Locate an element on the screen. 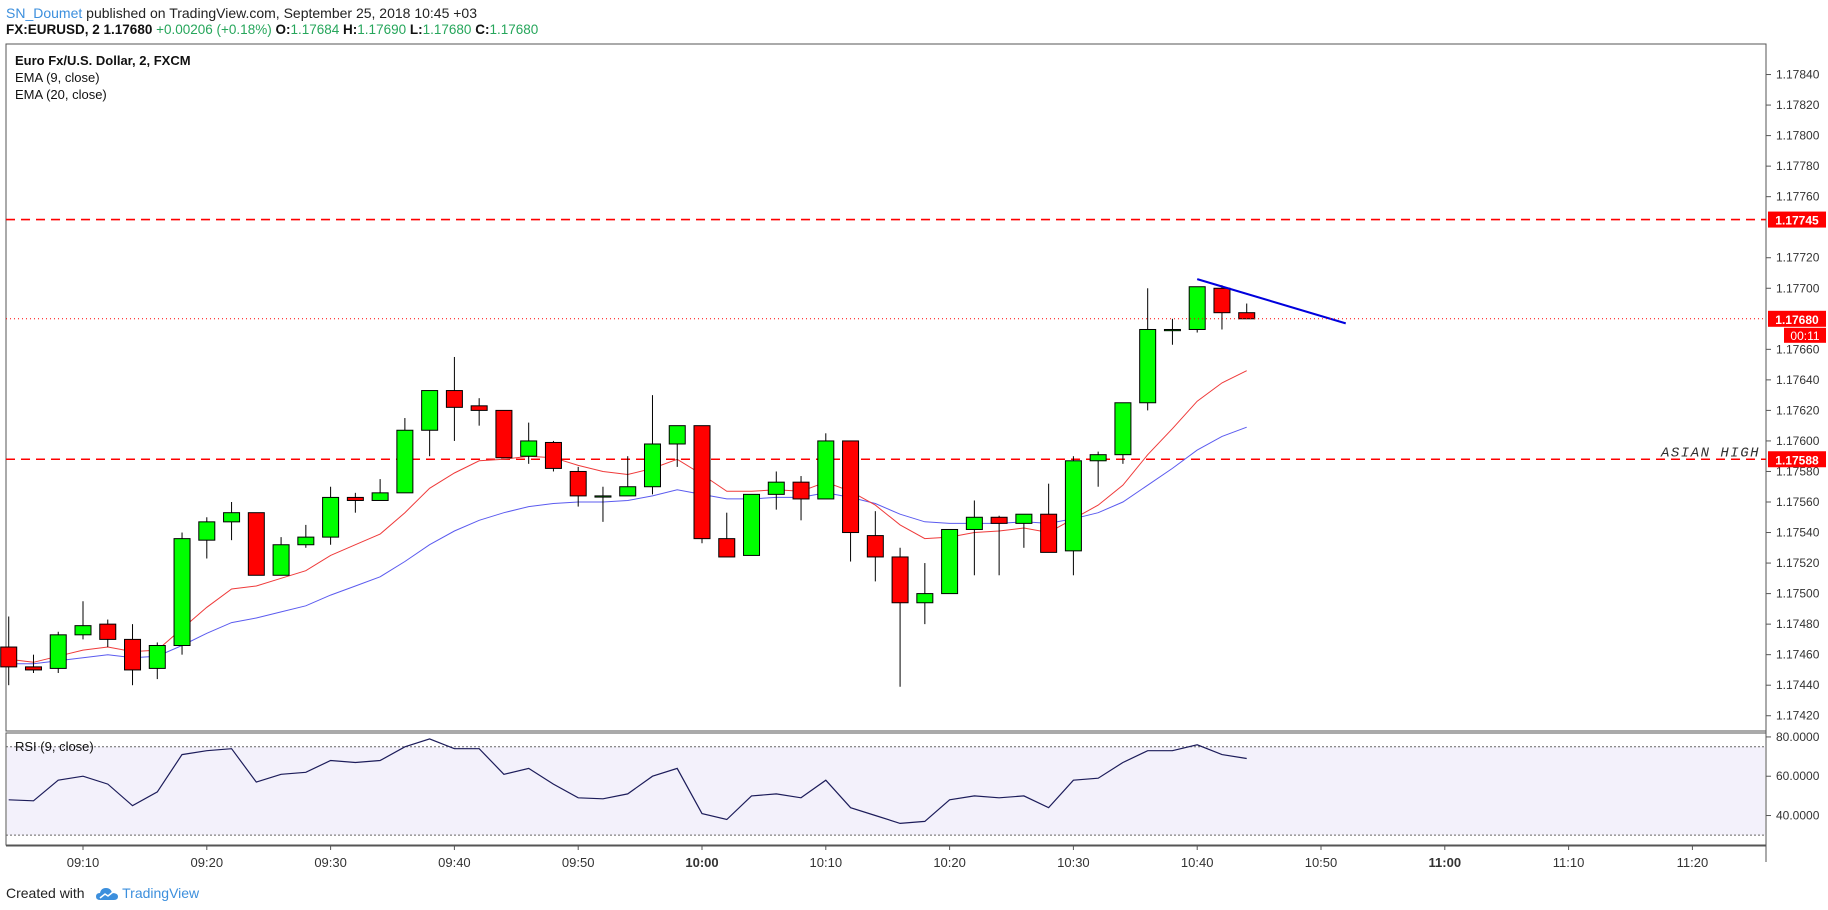 Image resolution: width=1828 pixels, height=910 pixels. time-tick-label: 09:50 is located at coordinates (578, 862).